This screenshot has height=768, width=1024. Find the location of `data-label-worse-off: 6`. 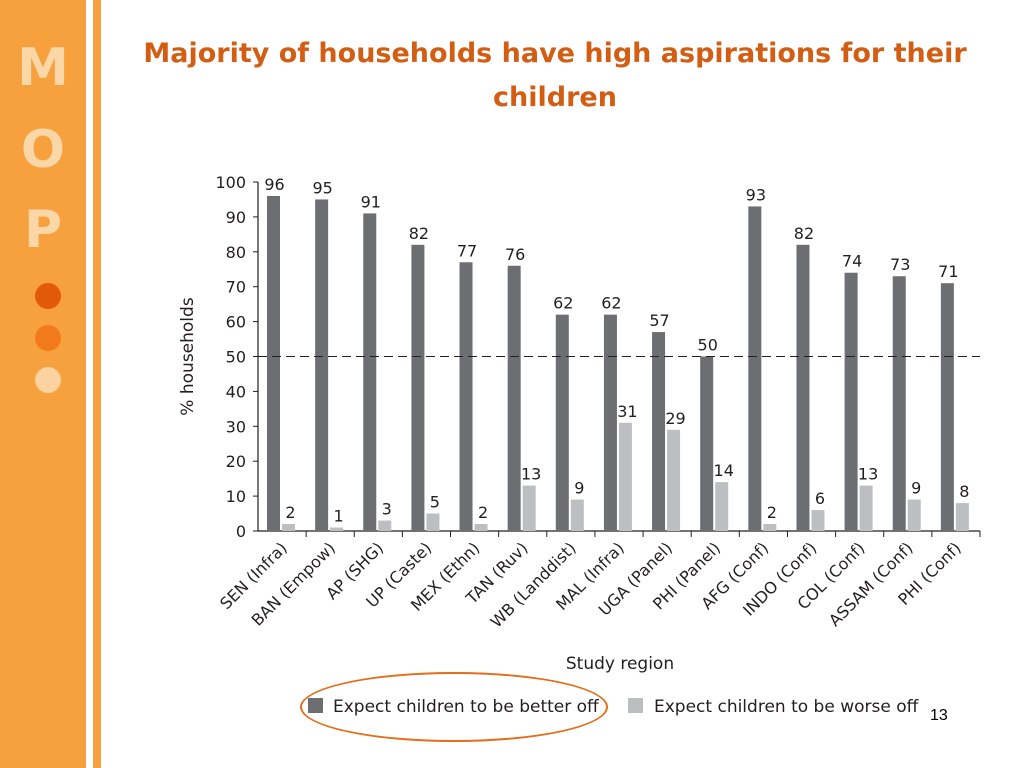

data-label-worse-off: 6 is located at coordinates (820, 498).